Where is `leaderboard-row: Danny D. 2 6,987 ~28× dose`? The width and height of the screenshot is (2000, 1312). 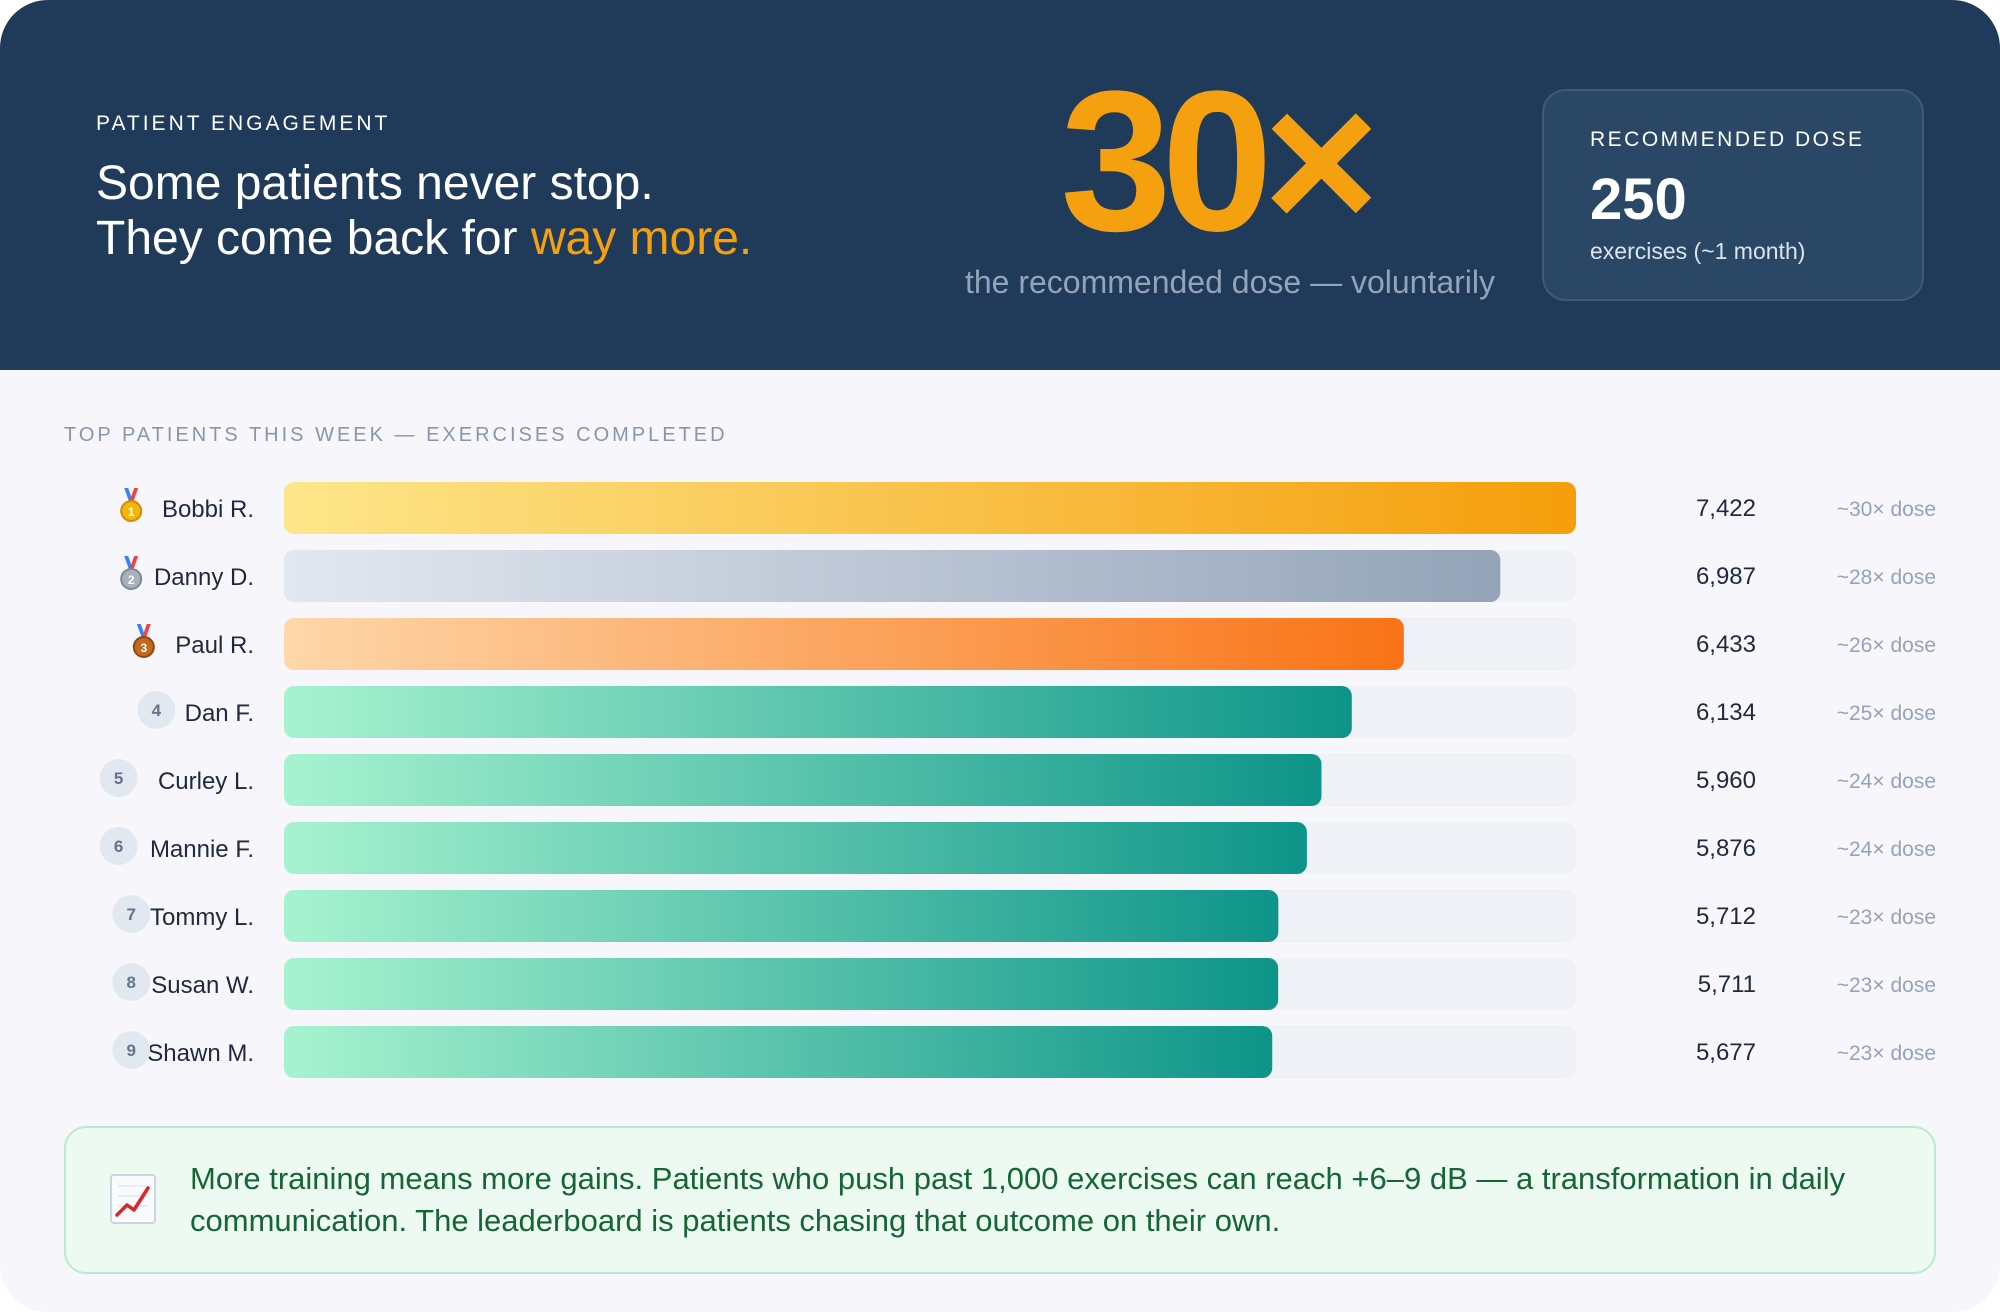
leaderboard-row: Danny D. 2 6,987 ~28× dose is located at coordinates (1028, 576).